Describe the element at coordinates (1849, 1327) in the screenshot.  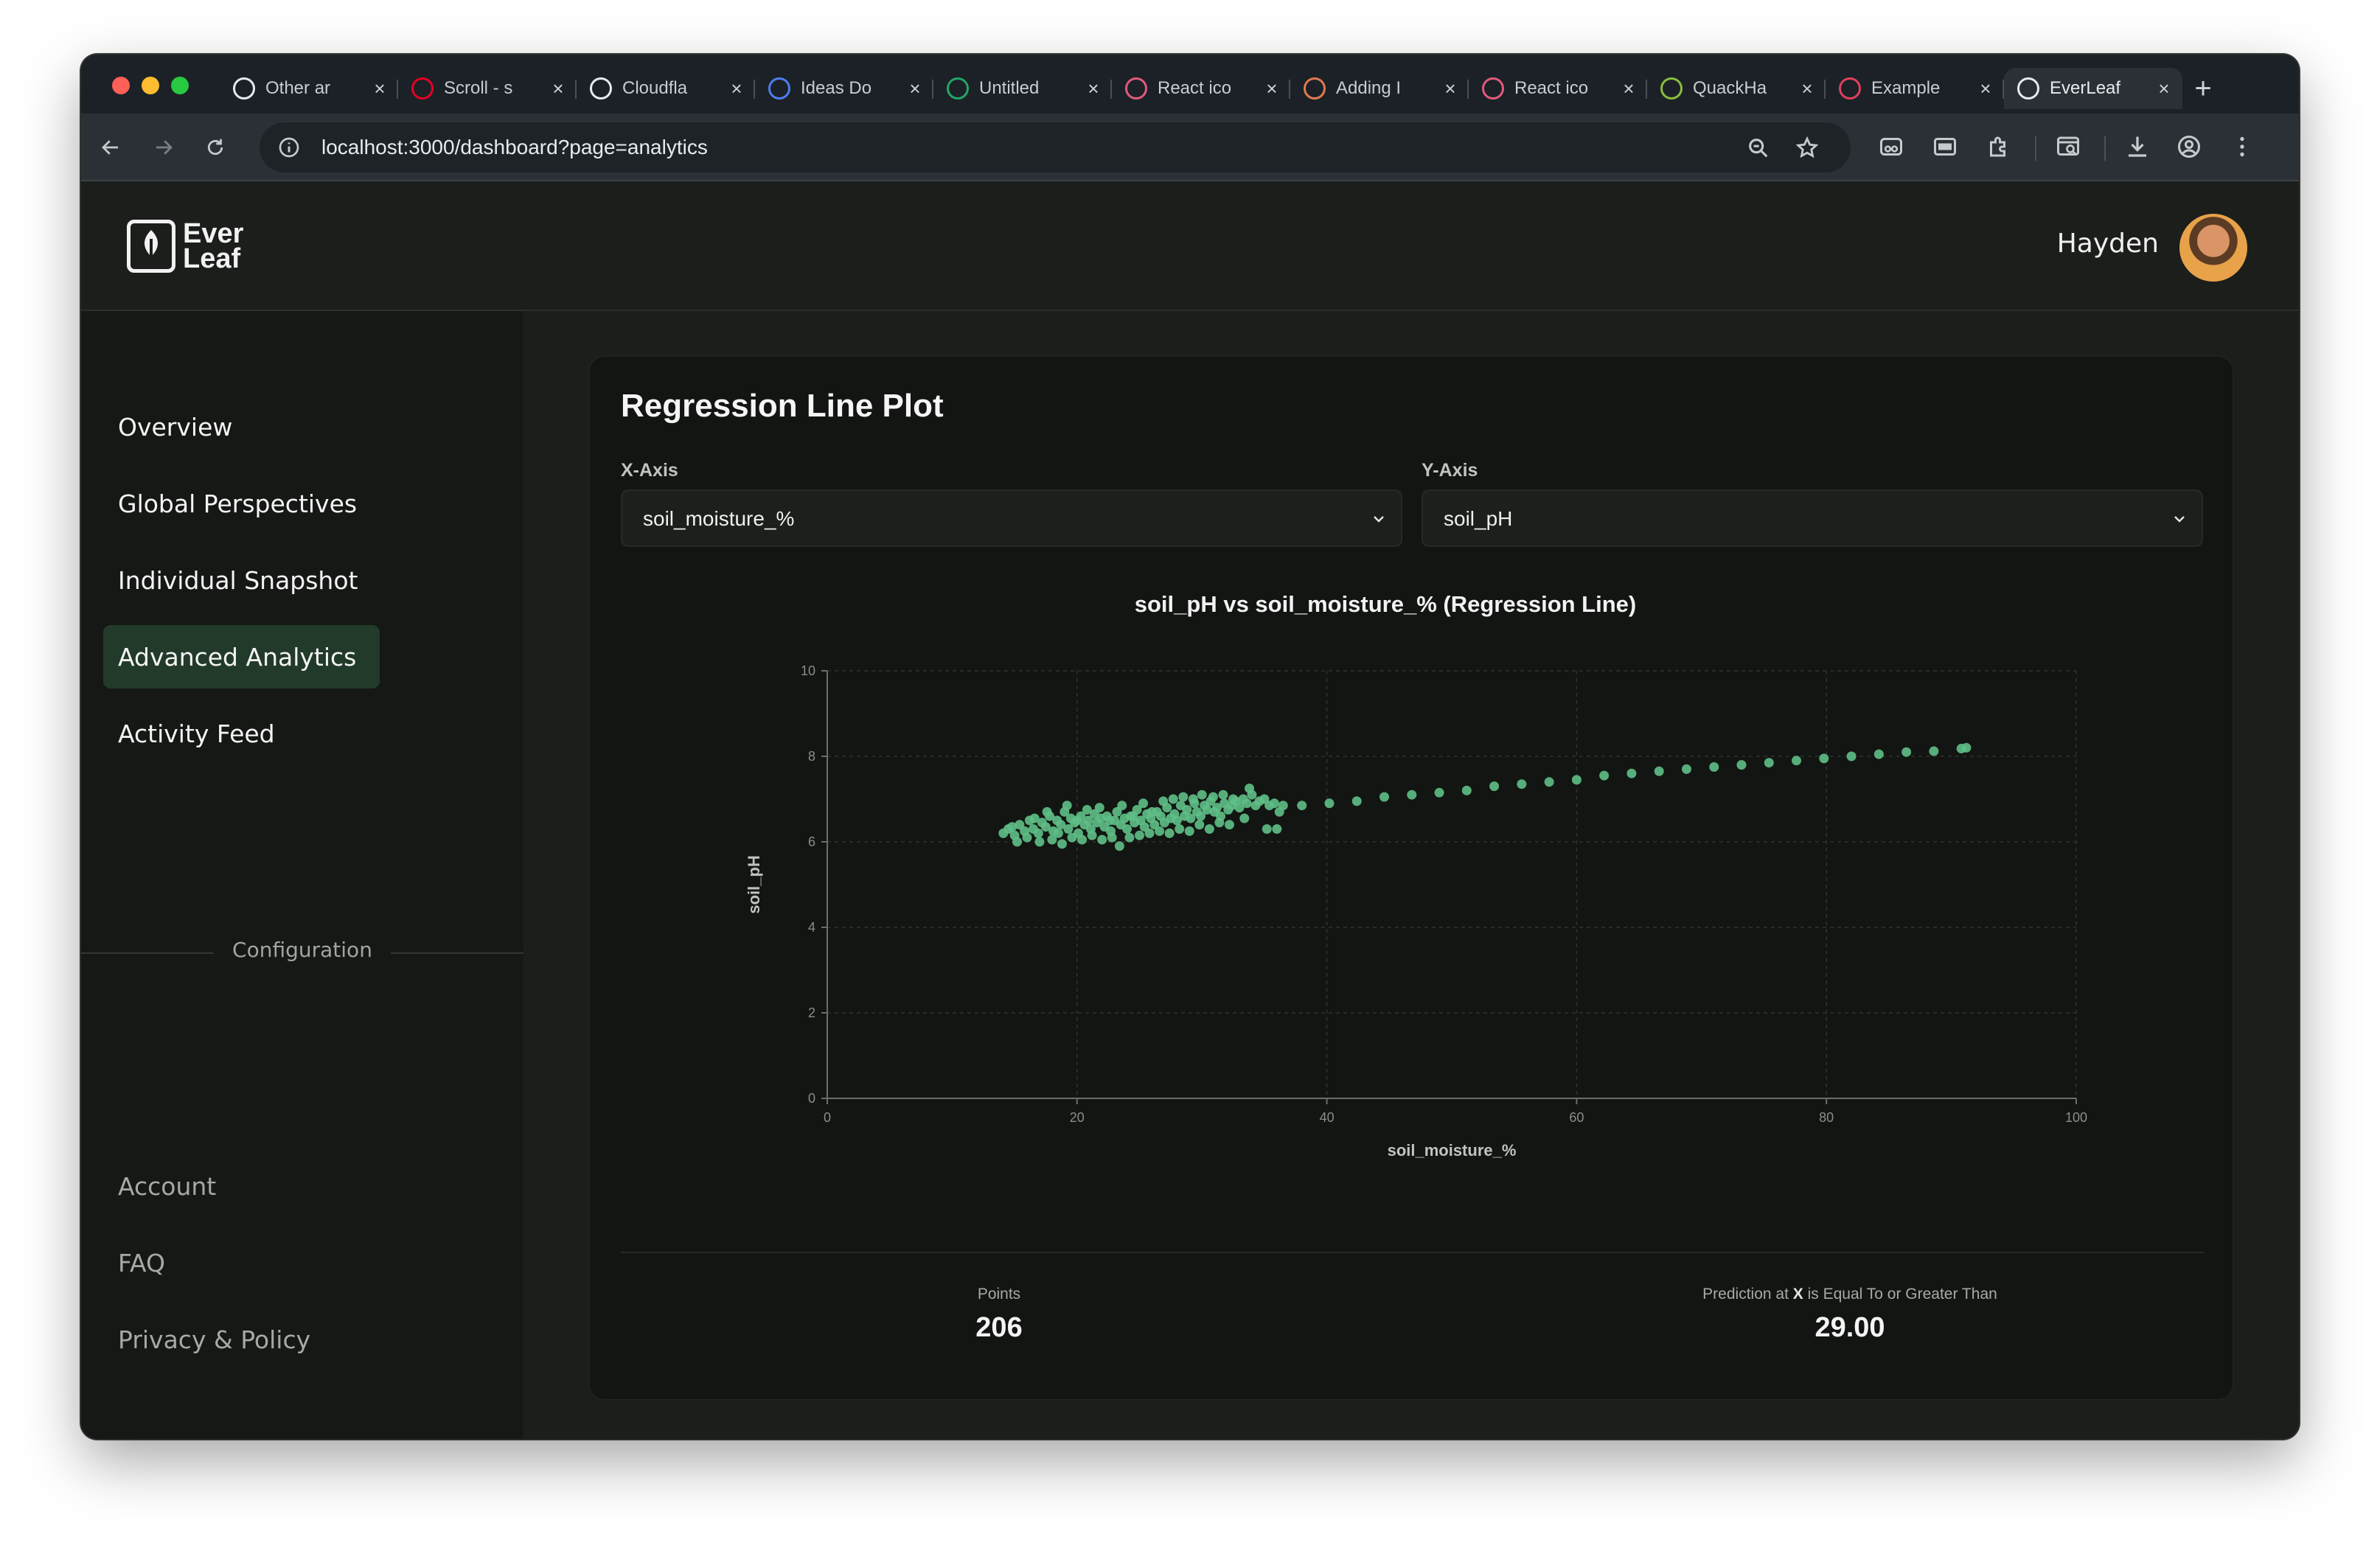
I see `prediction-value: 29.00` at that location.